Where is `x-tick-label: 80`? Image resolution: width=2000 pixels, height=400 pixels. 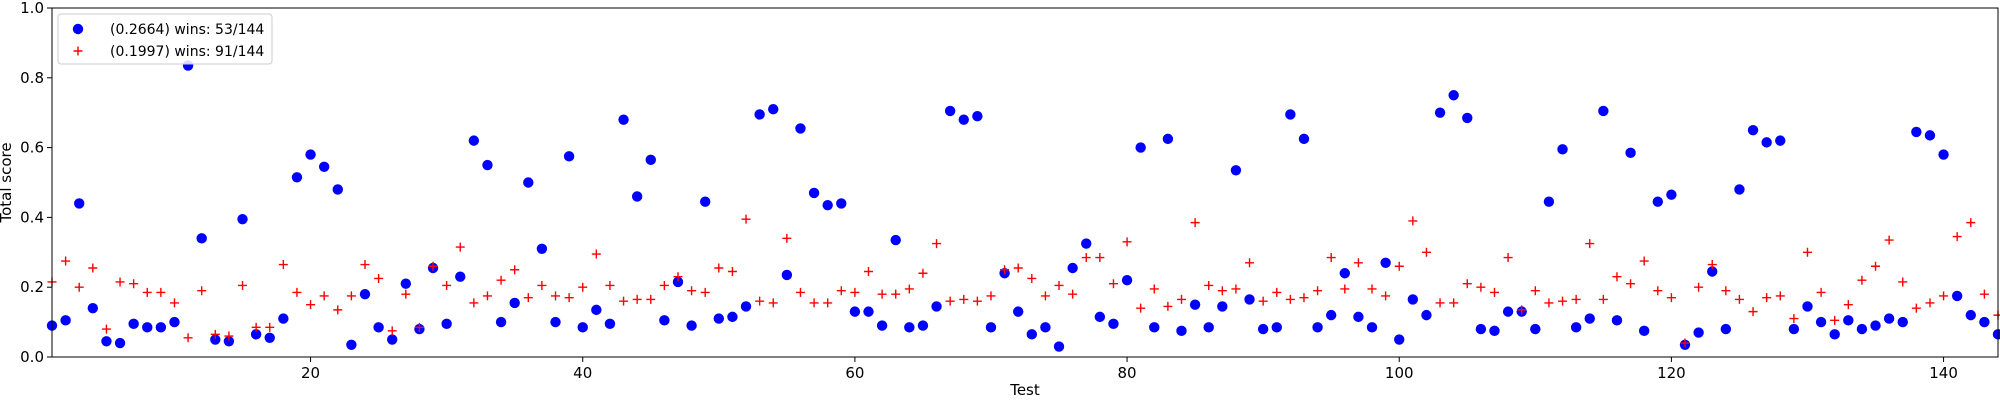 x-tick-label: 80 is located at coordinates (1127, 373).